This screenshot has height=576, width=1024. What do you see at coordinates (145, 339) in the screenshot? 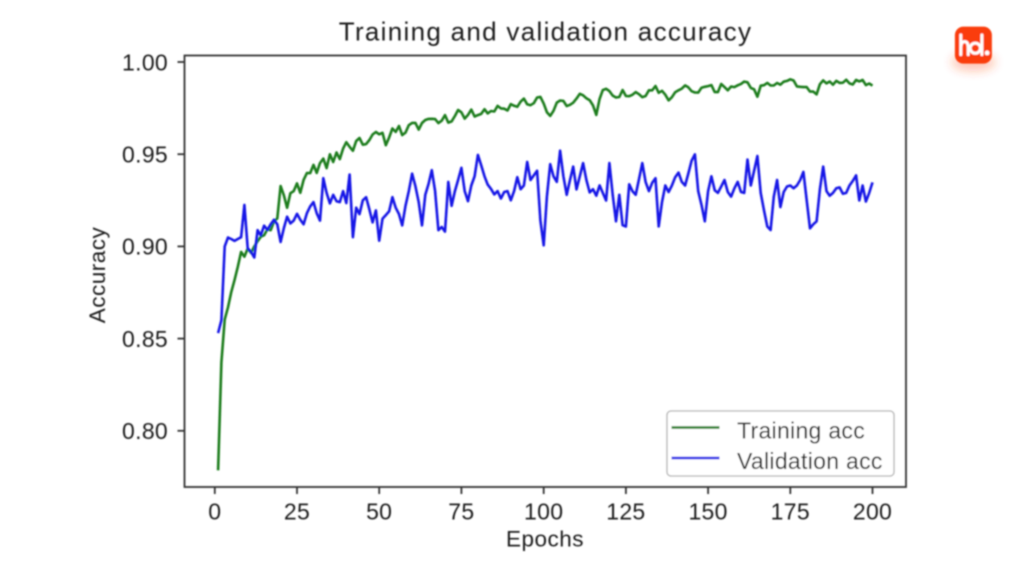
I see `svg-text: 0.85` at bounding box center [145, 339].